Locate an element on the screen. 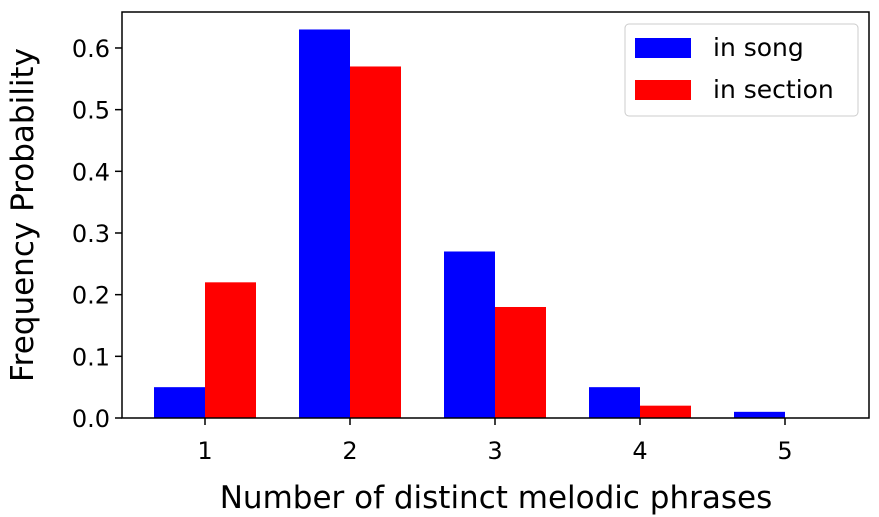  y-tick-label: 0.2 is located at coordinates (91, 296).